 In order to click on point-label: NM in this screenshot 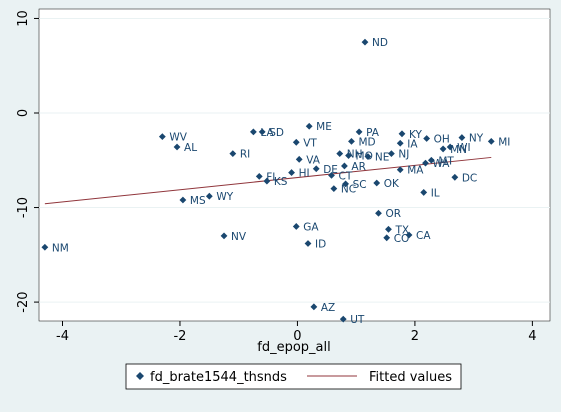, I will do `click(60, 248)`.